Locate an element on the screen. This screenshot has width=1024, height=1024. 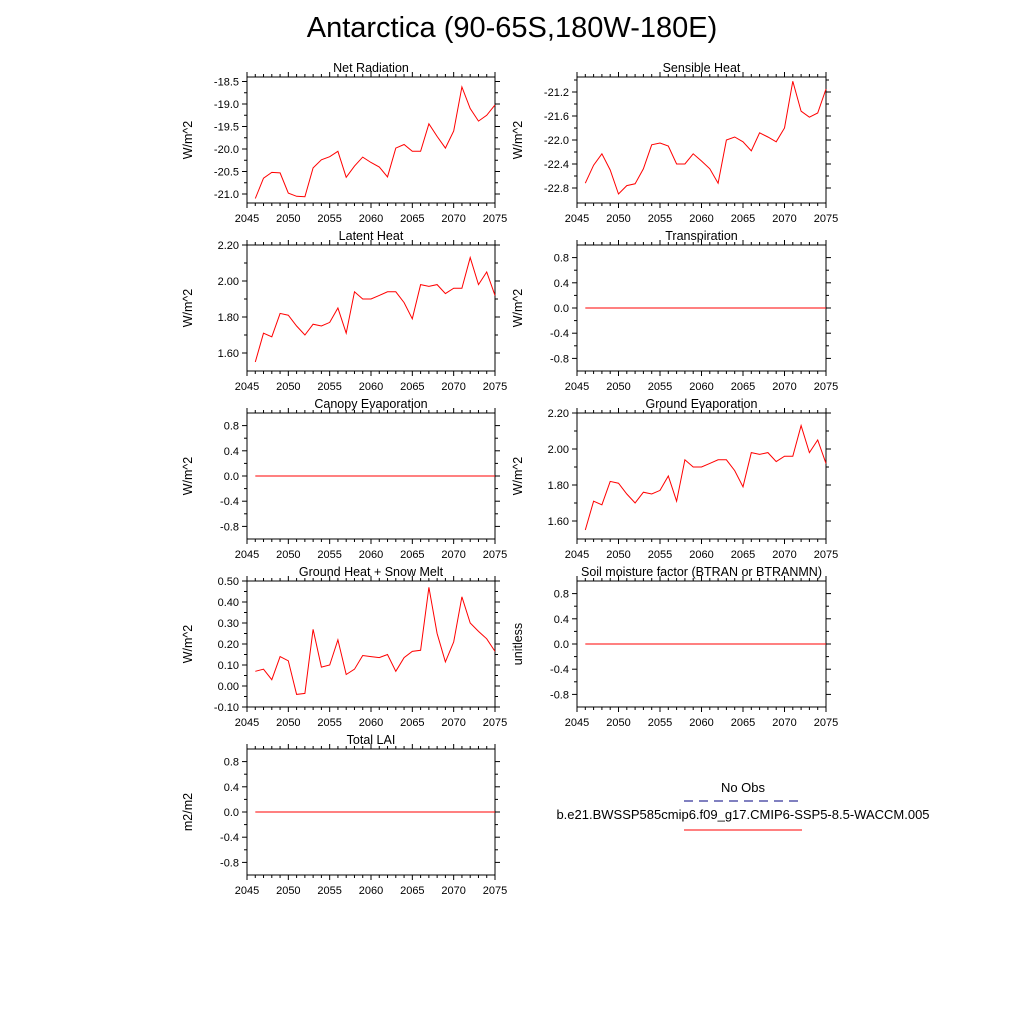
y-tick-label: -22.4 is located at coordinates (556, 165).